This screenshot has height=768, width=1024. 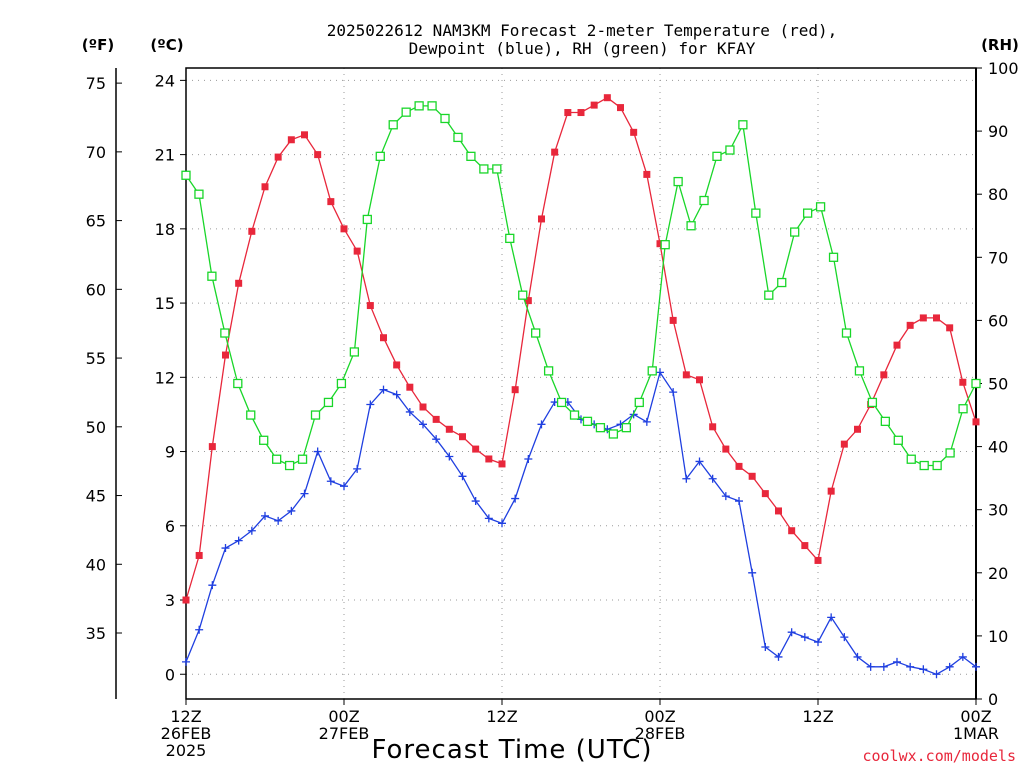 I want to click on rh-tick-label: 100, so click(x=1003, y=68).